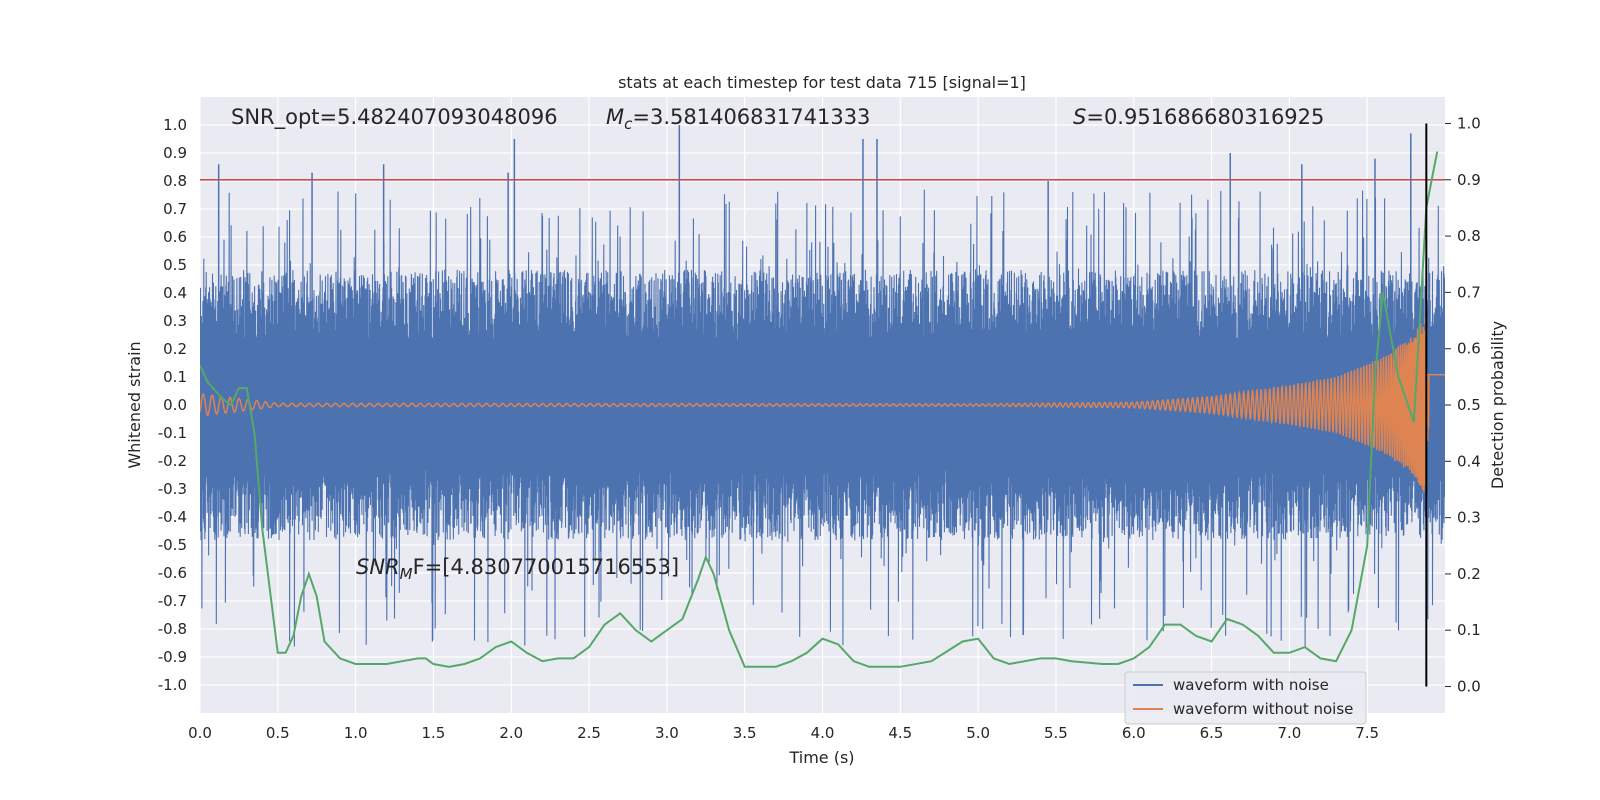 The width and height of the screenshot is (1600, 800). Describe the element at coordinates (1251, 685) in the screenshot. I see `legend-label-noise: waveform with noise` at that location.